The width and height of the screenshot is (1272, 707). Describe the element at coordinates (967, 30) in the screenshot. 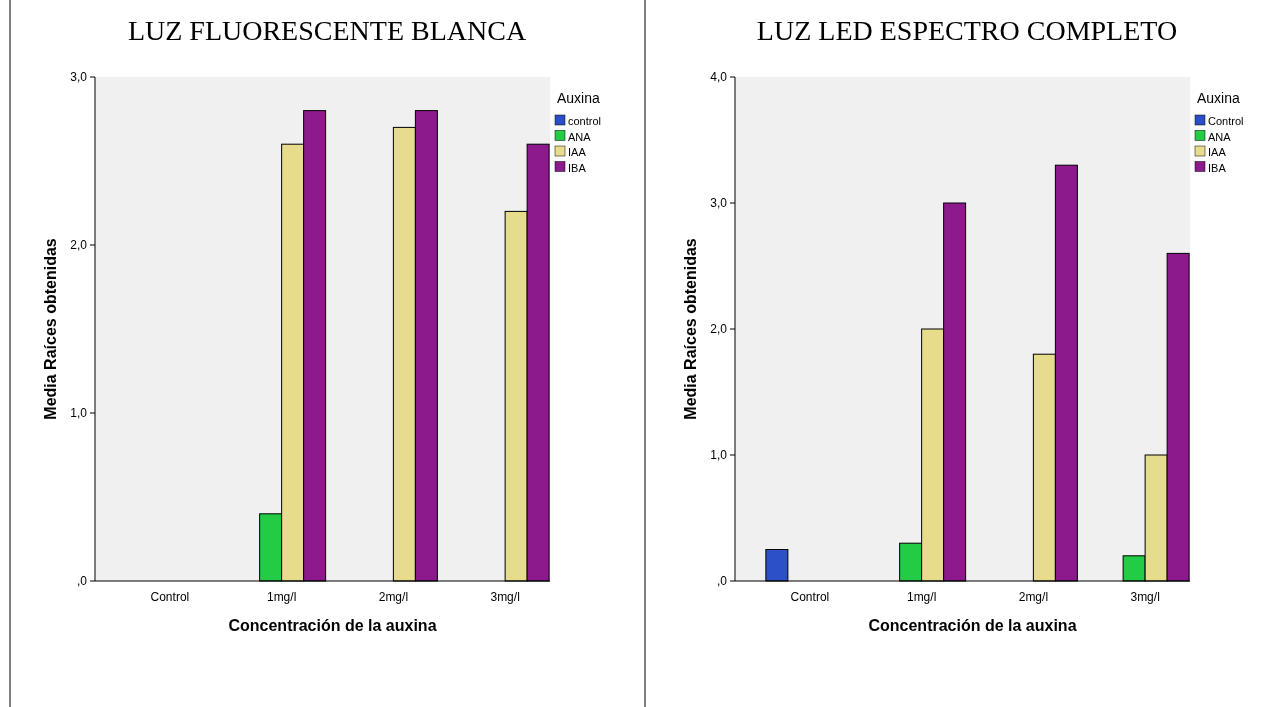

I see `chart-title: LUZ LED ESPECTRO COMPLETO` at that location.